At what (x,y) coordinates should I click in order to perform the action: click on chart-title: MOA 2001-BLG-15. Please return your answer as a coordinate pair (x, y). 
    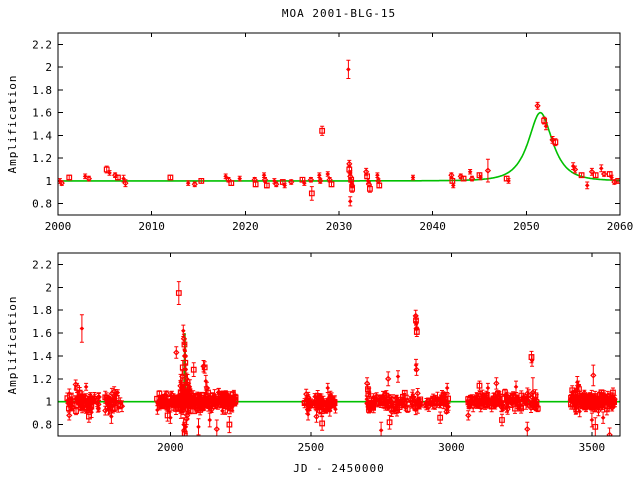
    Looking at the image, I should click on (339, 13).